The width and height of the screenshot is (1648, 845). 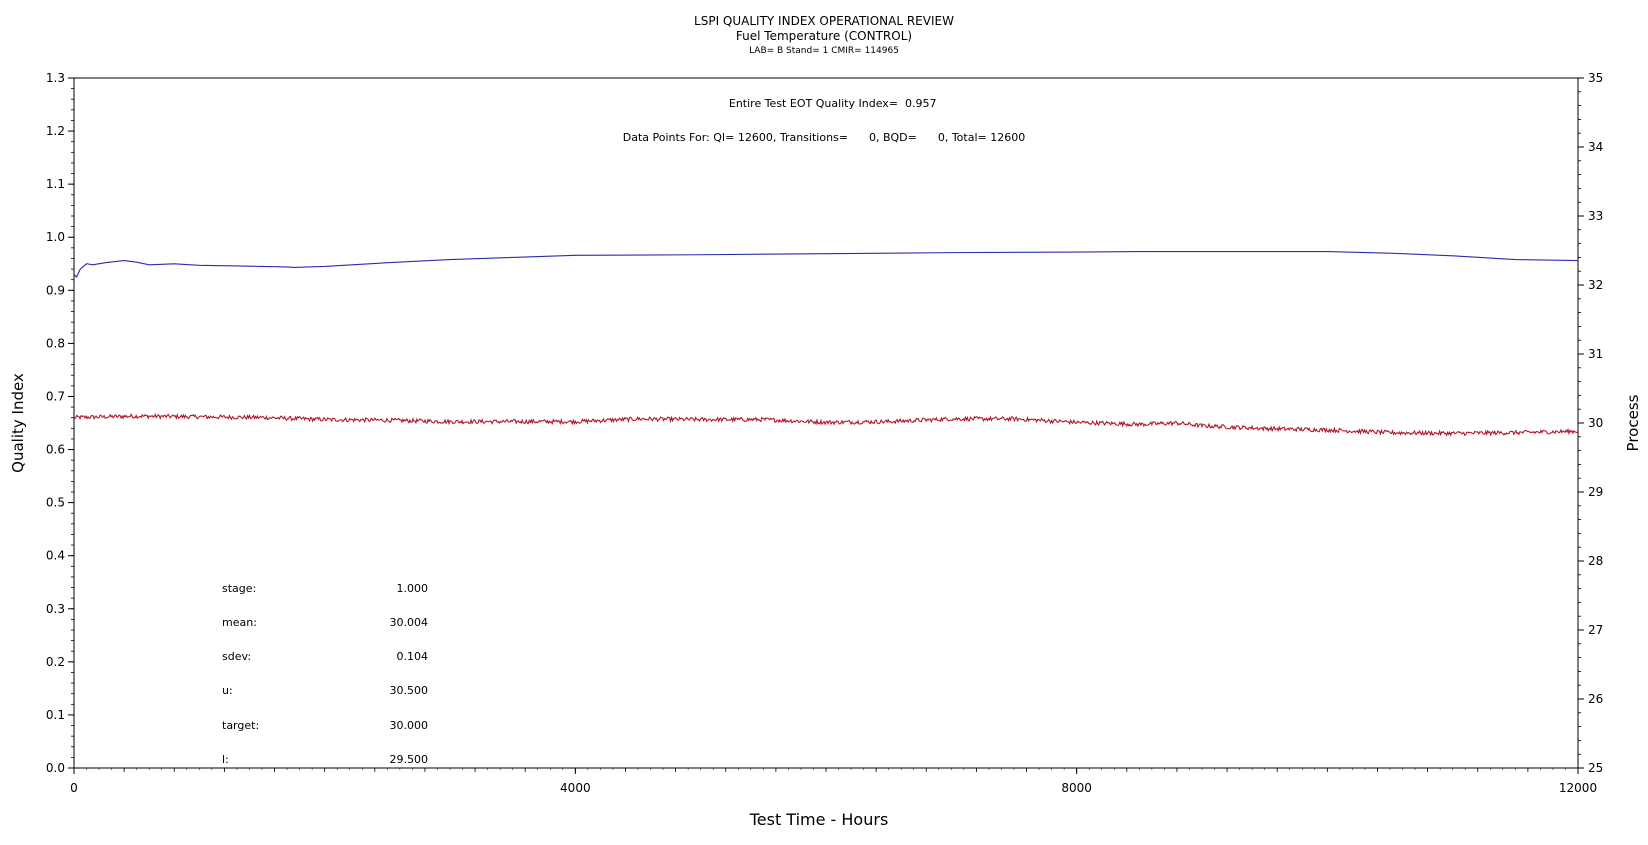 What do you see at coordinates (55, 78) in the screenshot?
I see `y-left-tick-label: 1.3` at bounding box center [55, 78].